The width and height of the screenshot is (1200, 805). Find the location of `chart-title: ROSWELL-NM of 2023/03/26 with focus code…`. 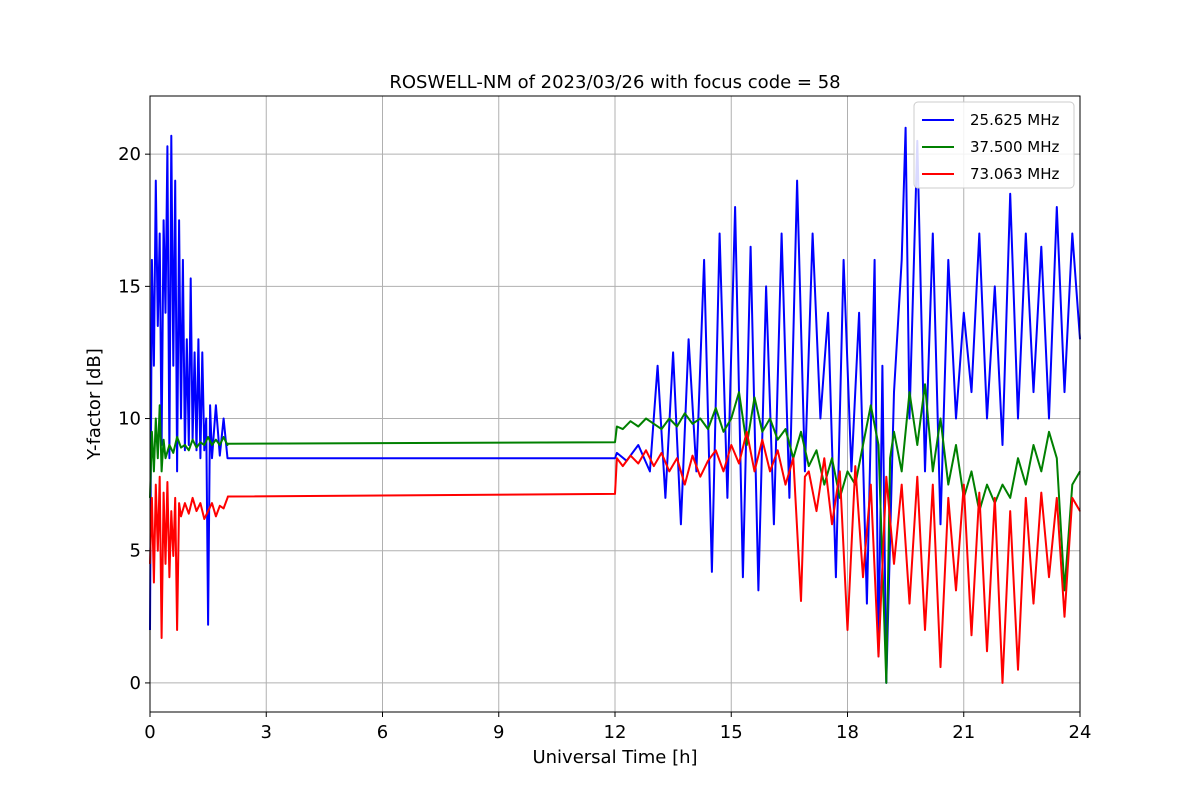

chart-title: ROSWELL-NM of 2023/03/26 with focus code… is located at coordinates (614, 82).